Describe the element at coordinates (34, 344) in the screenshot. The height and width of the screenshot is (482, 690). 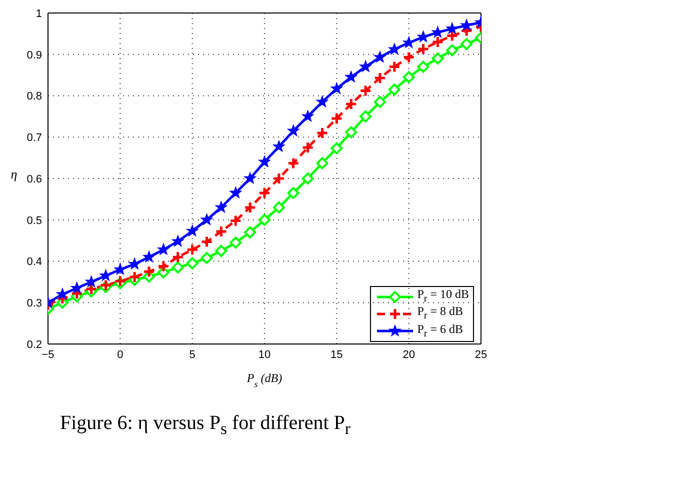
I see `y-tick-label: 0.2` at that location.